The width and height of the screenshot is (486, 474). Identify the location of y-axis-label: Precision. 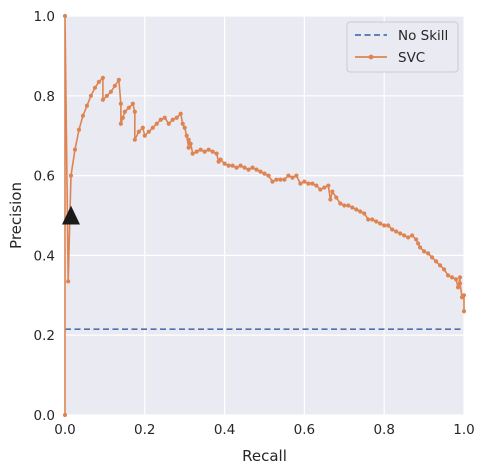
(16, 215).